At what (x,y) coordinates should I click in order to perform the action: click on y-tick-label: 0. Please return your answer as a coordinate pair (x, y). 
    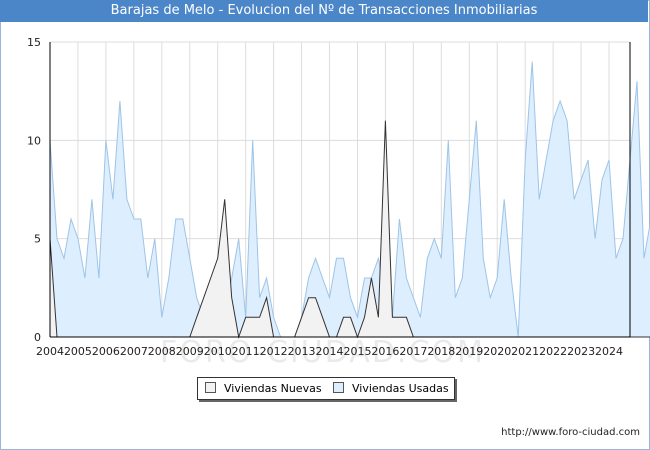
    Looking at the image, I should click on (37, 337).